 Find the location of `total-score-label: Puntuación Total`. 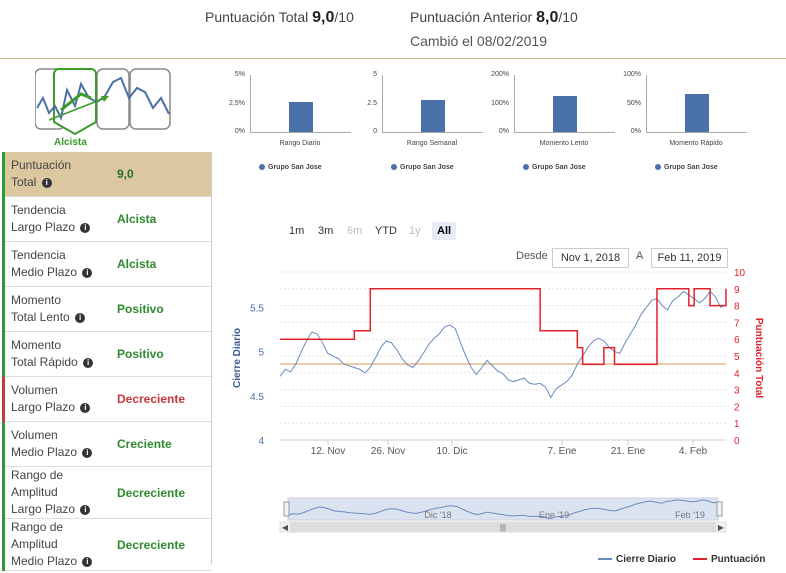

total-score-label: Puntuación Total is located at coordinates (257, 17).